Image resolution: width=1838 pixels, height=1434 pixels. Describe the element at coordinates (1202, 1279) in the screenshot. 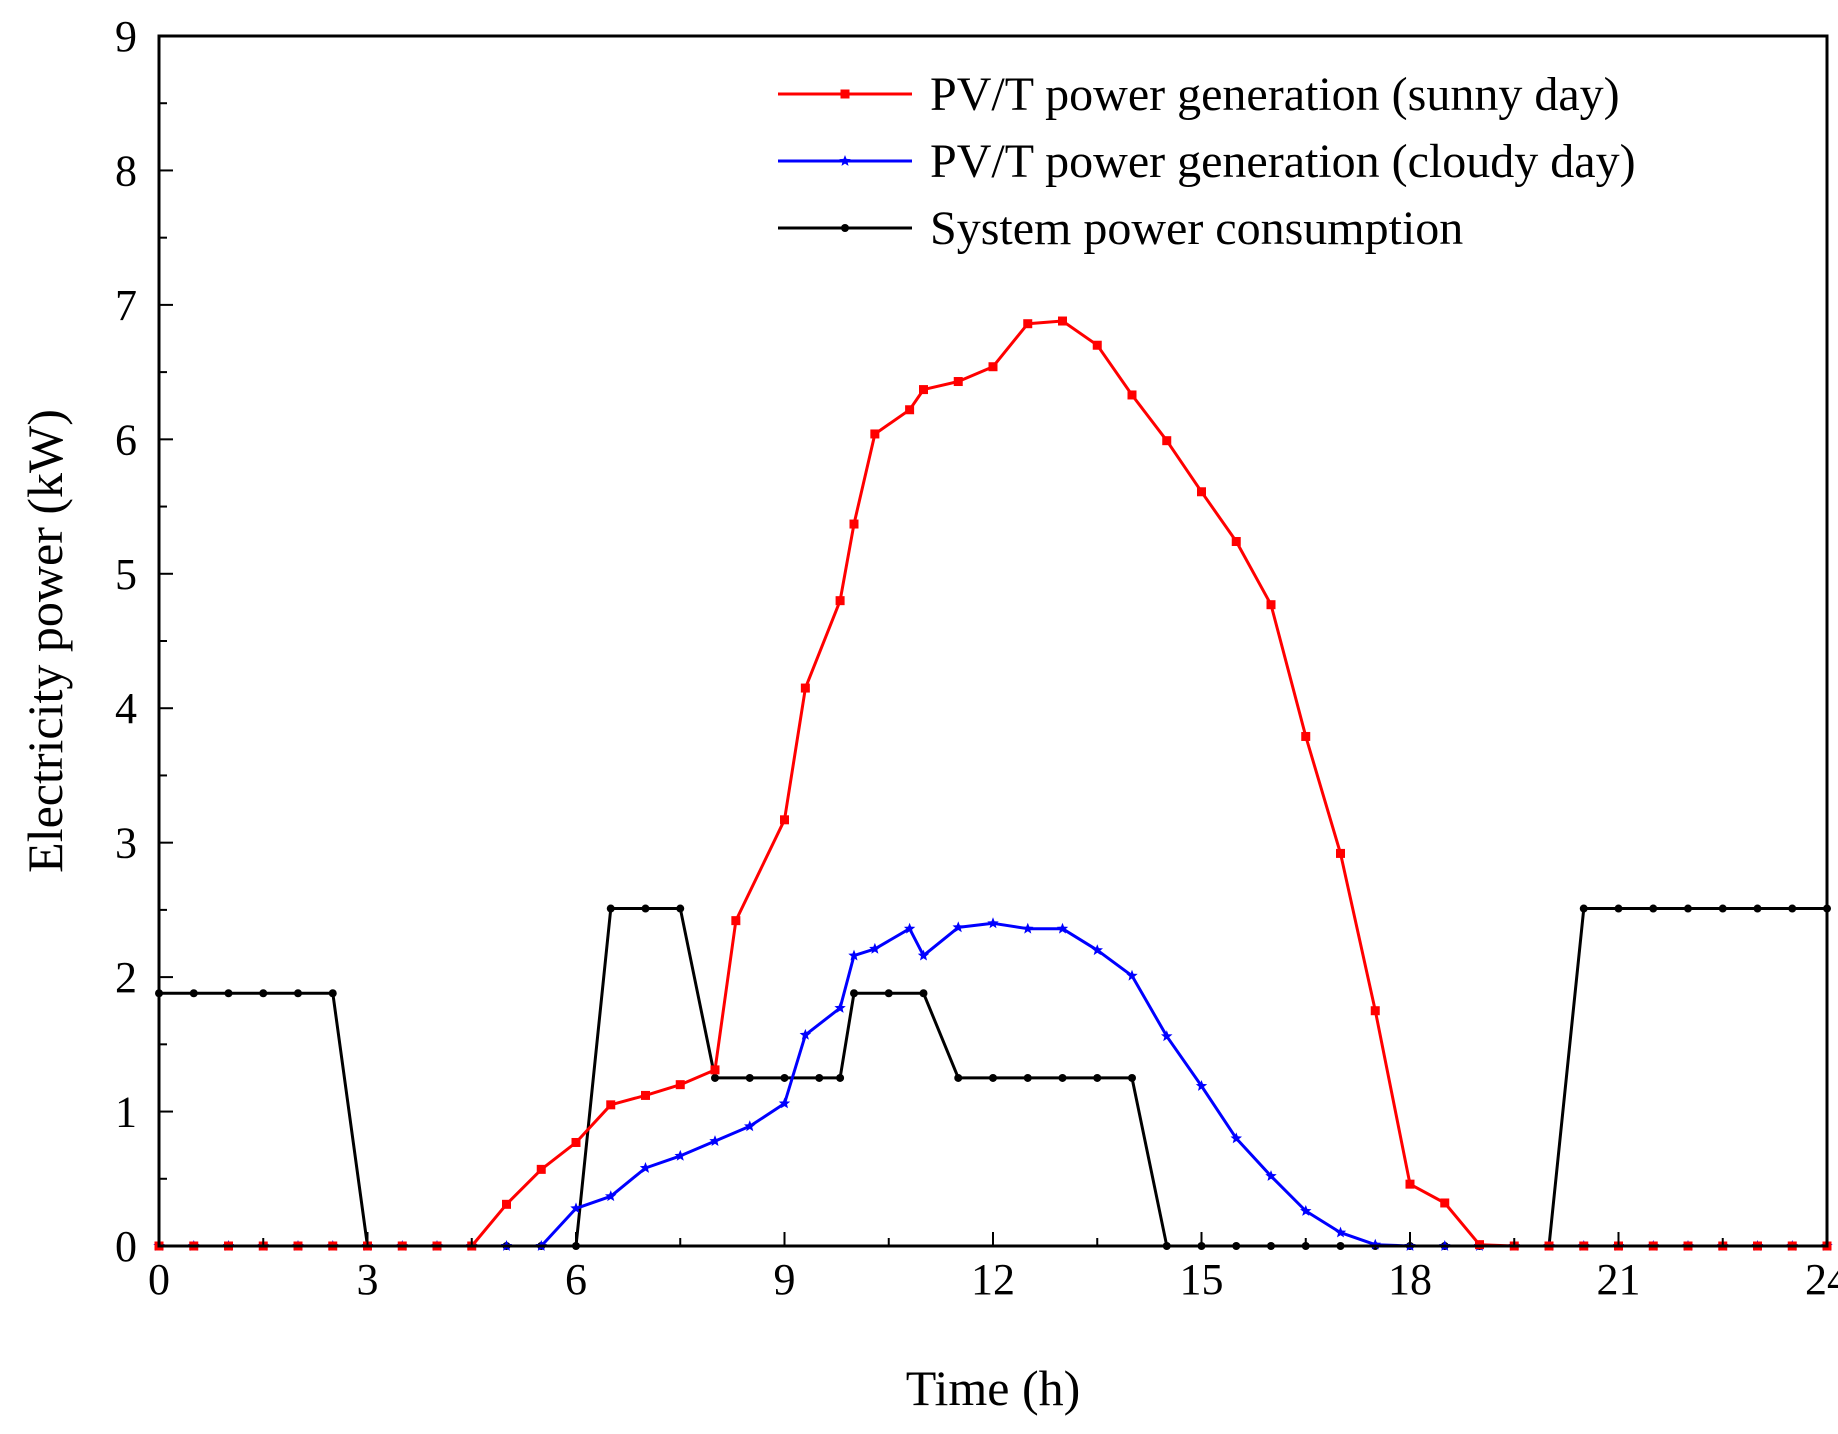

I see `x-tick-label: 15` at that location.